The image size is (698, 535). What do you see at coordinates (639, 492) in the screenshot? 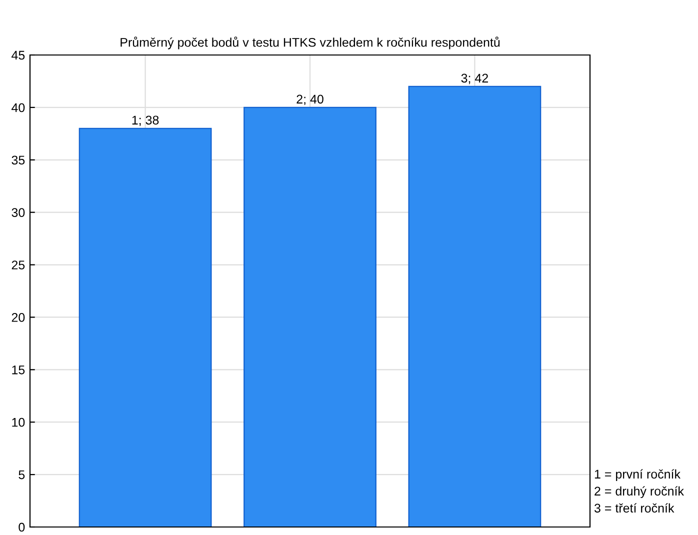
I see `text: 2 = druhý ročník` at bounding box center [639, 492].